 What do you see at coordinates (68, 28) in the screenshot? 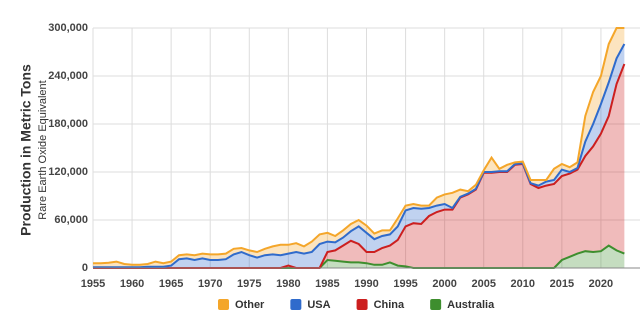
I see `y-tick-label: 300,000` at bounding box center [68, 28].